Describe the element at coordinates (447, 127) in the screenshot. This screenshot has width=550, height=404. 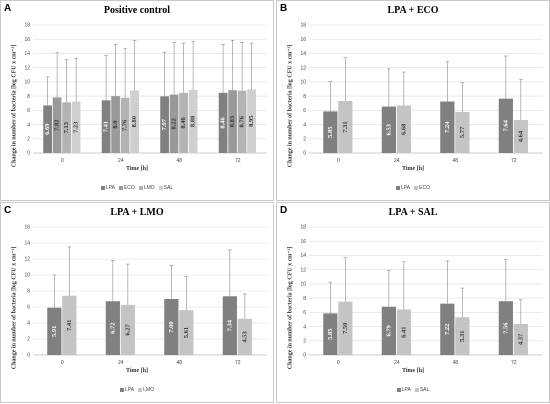
I see `bar-value-label: 7.24` at that location.